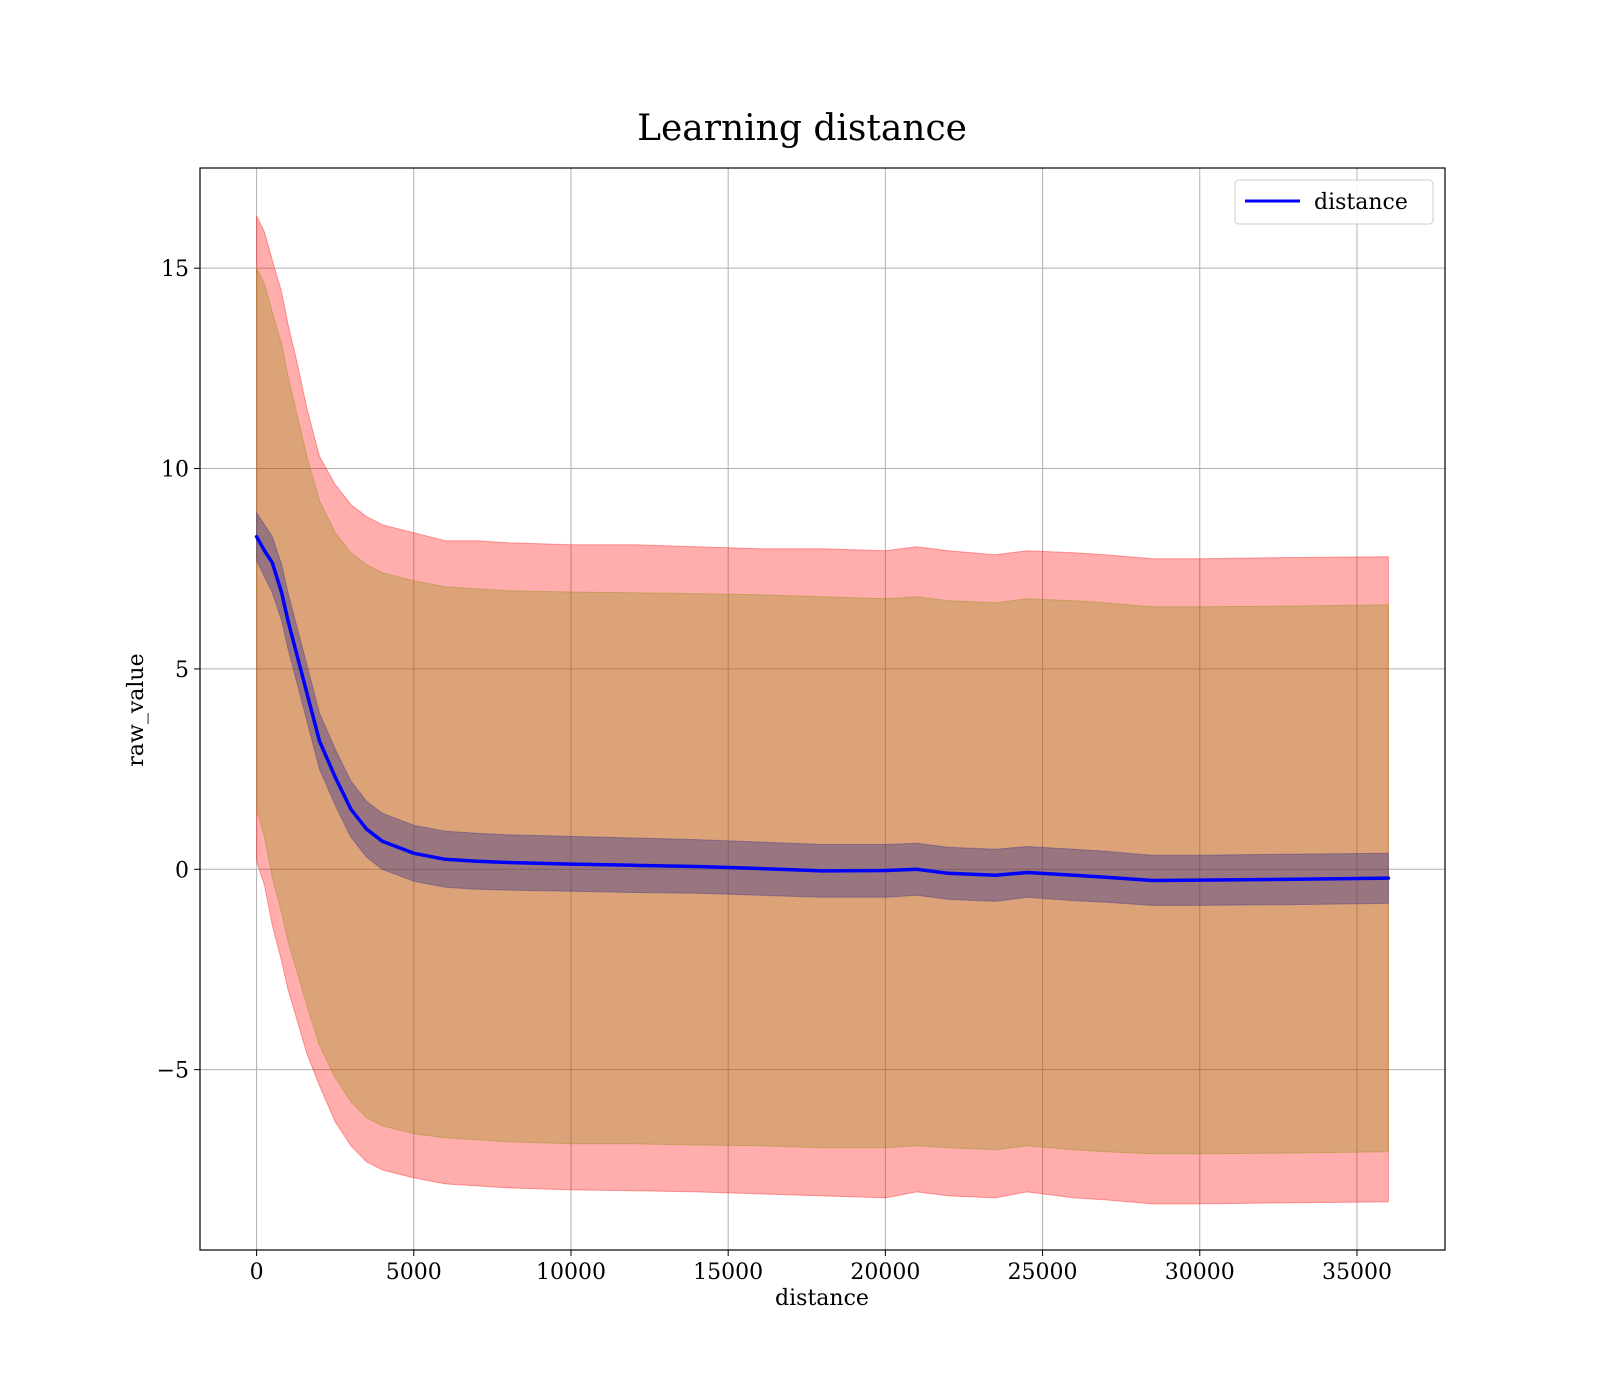 Image resolution: width=1600 pixels, height=1400 pixels. What do you see at coordinates (136, 709) in the screenshot?
I see `y-axis-label: raw_value` at bounding box center [136, 709].